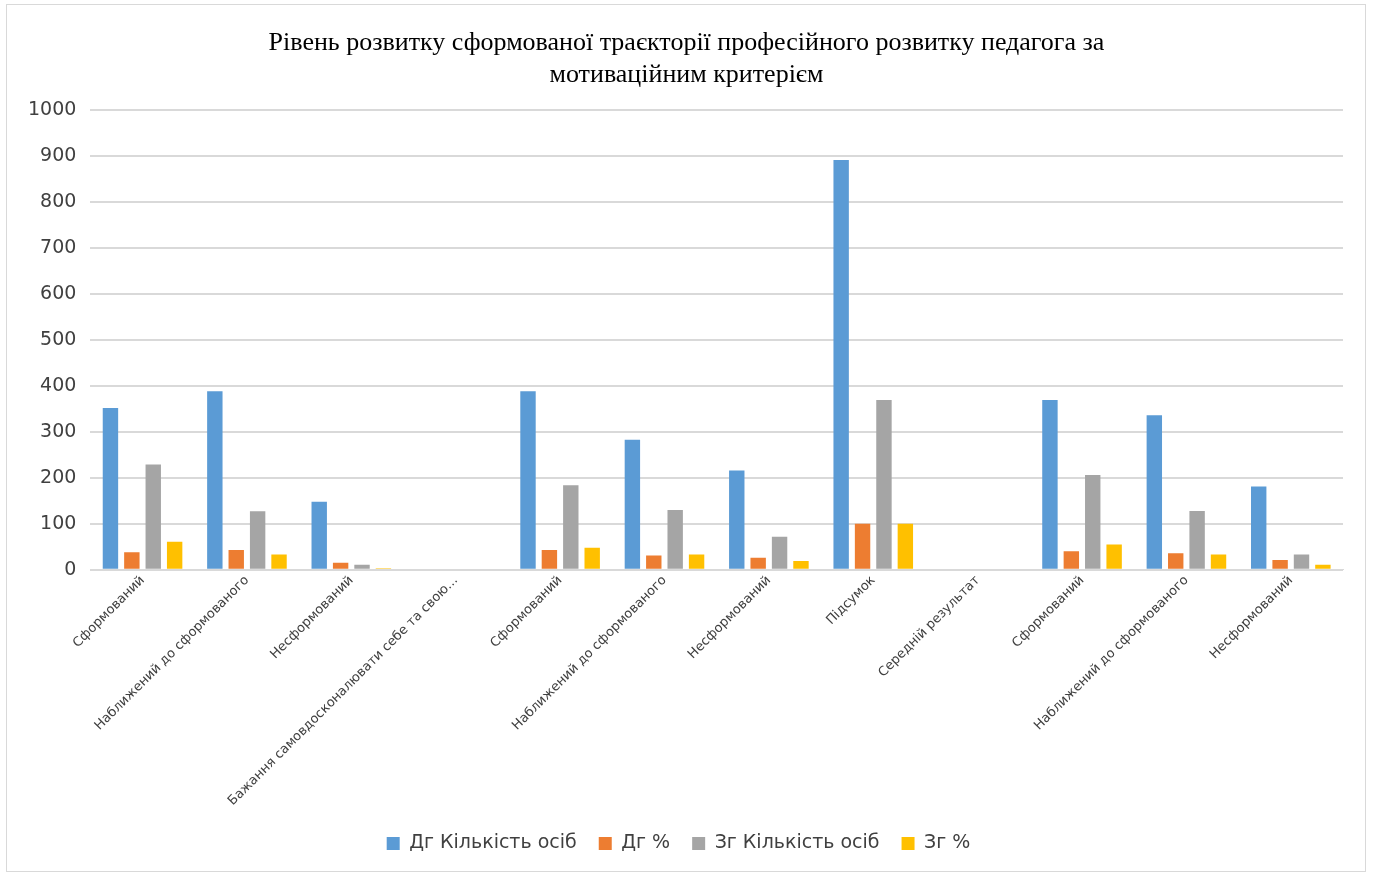 This screenshot has width=1373, height=875. I want to click on y-tick-label: 900, so click(58, 153).